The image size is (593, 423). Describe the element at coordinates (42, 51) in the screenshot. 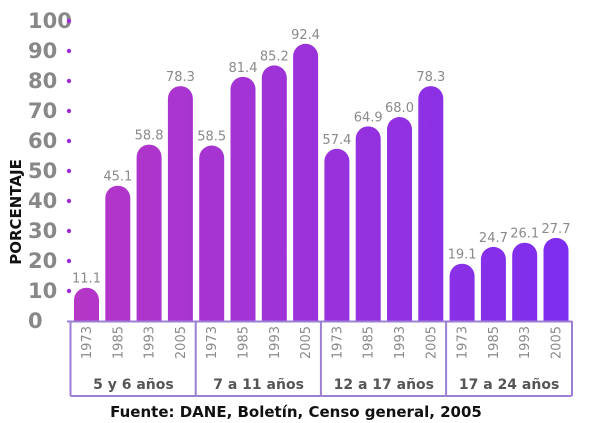

I see `y-tick-label: 90` at that location.